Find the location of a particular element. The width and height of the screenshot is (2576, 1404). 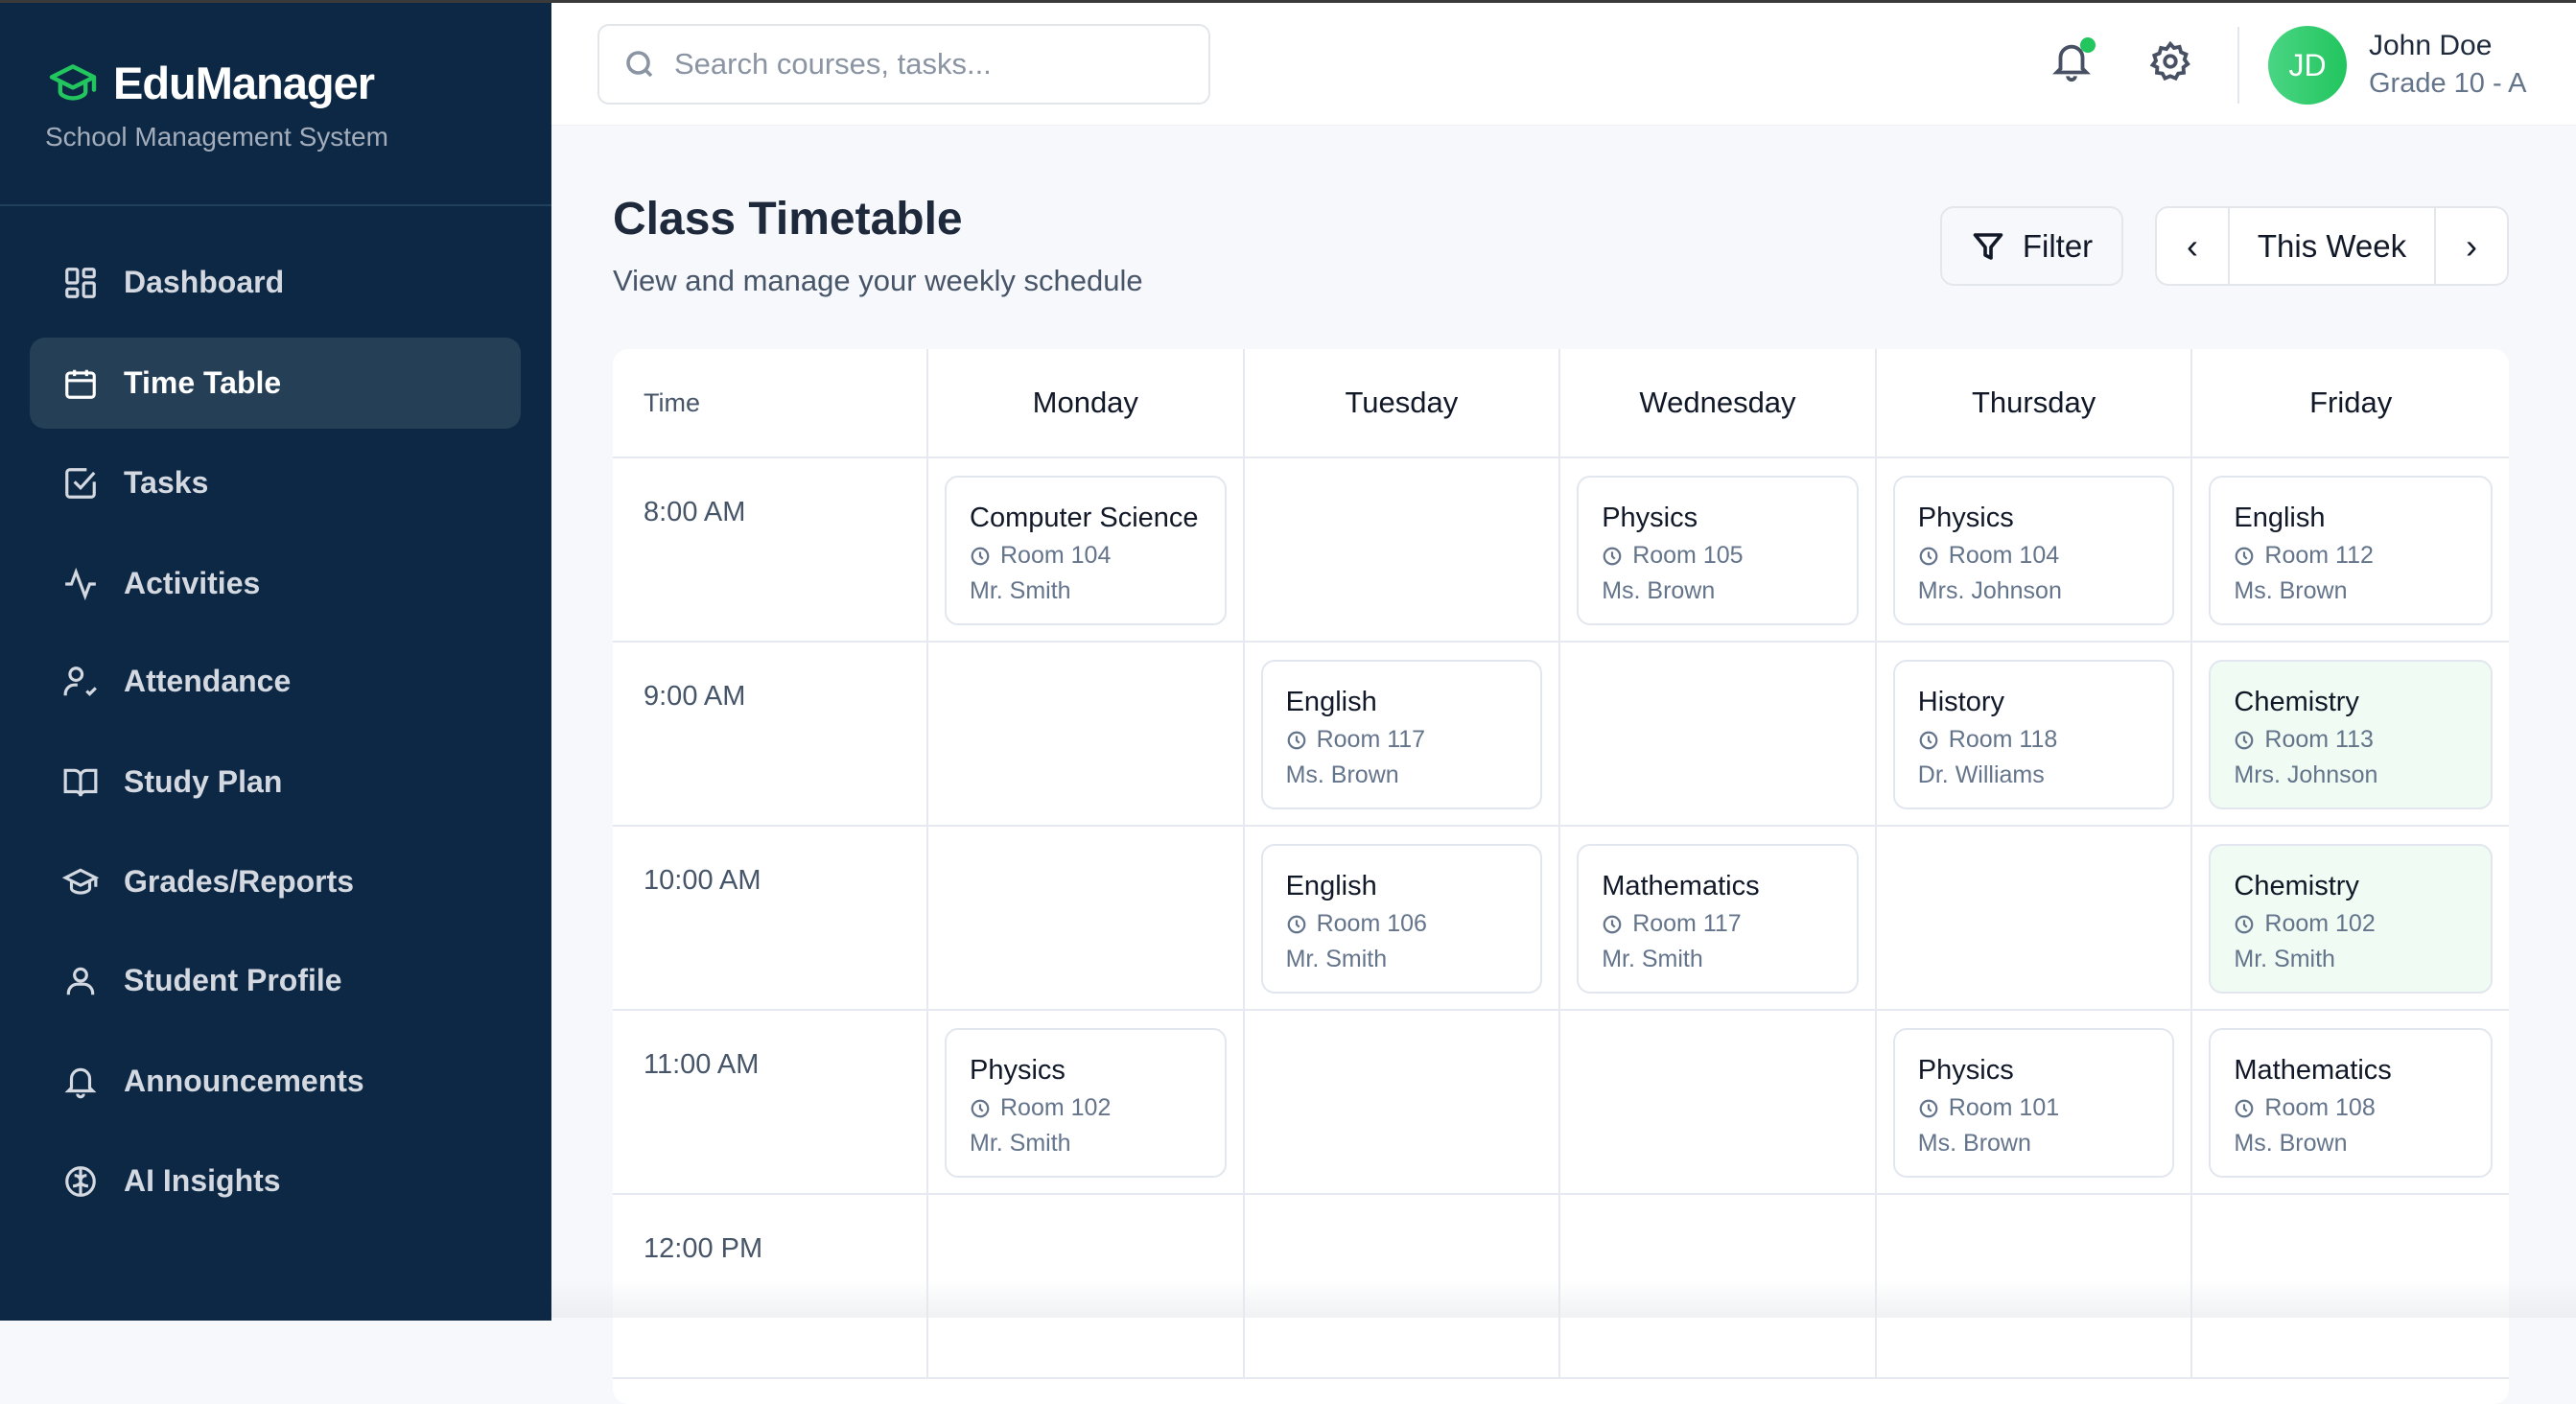

class-card: English Room 106 Mr. Smith is located at coordinates (1401, 919).